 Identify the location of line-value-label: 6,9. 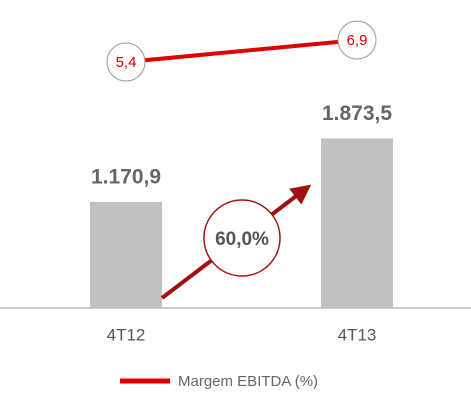
(357, 40).